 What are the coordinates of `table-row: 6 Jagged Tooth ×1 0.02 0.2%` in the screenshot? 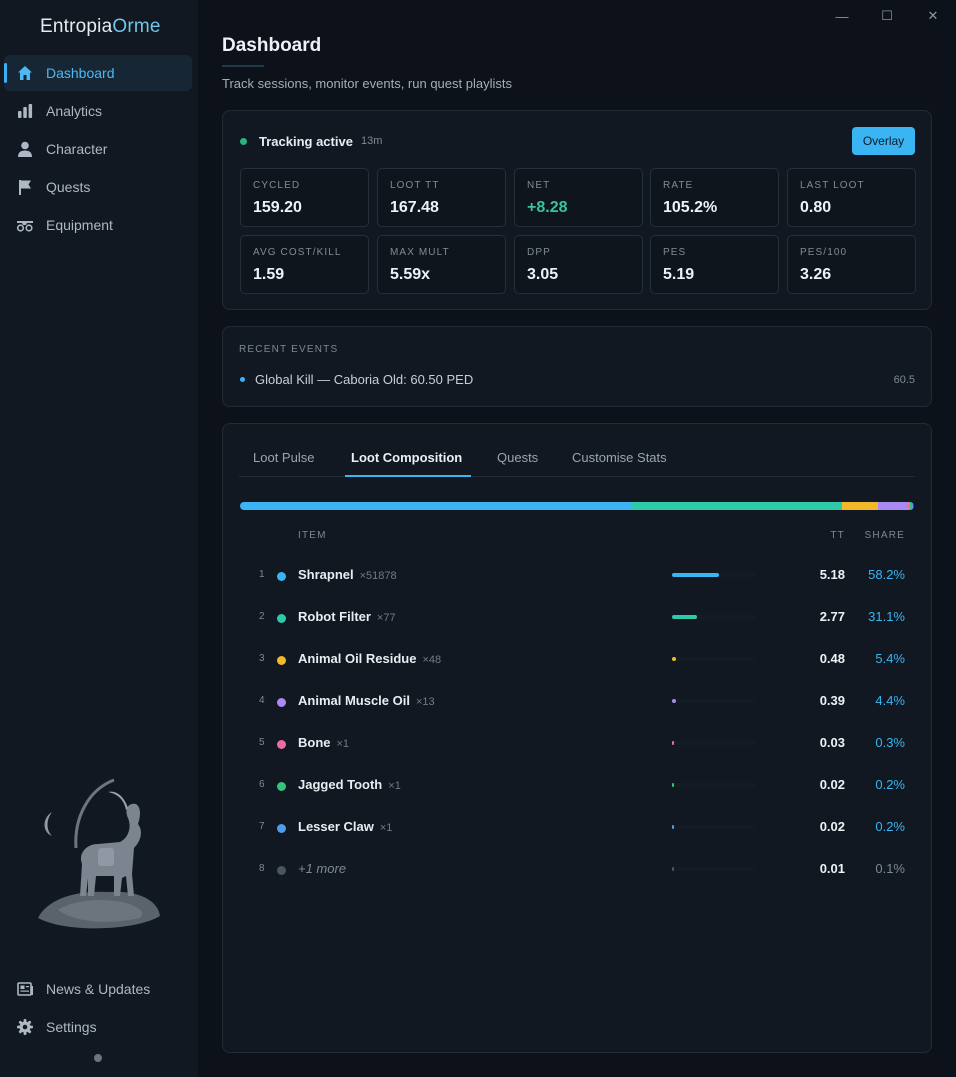 It's located at (577, 799).